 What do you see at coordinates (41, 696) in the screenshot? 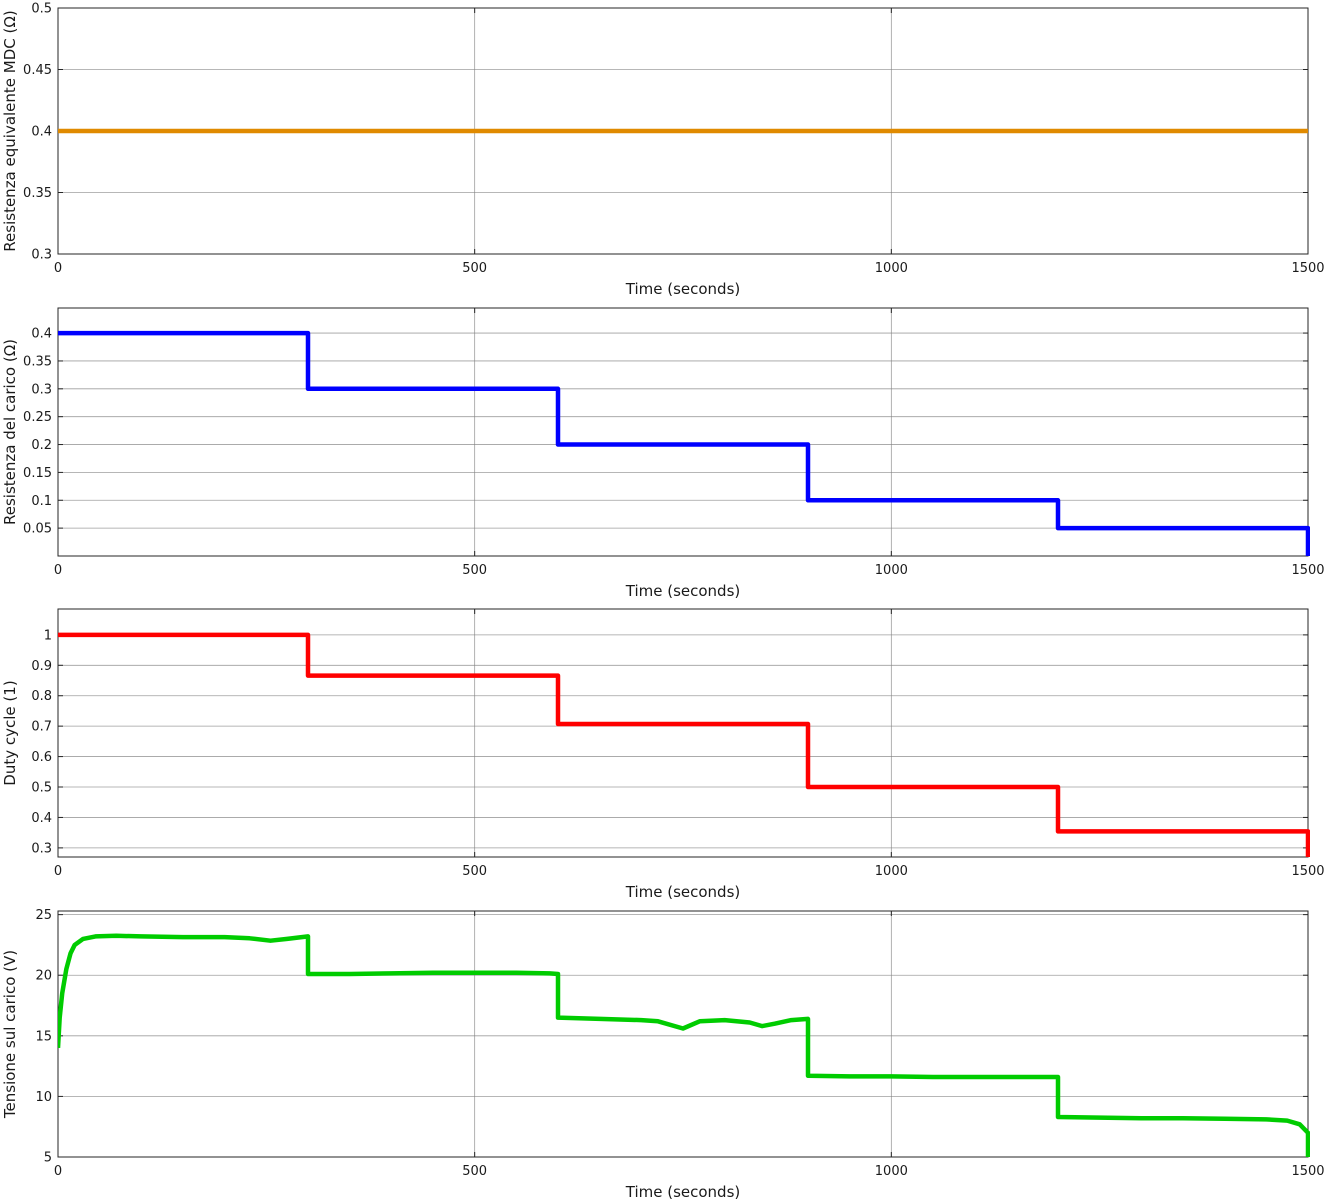
I see `y-tick-label: 0.8` at bounding box center [41, 696].